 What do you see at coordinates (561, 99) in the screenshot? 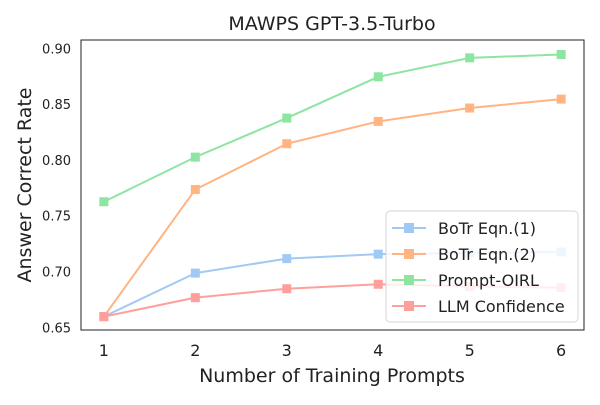
I see `data-point-botr-eqn-2-x6` at bounding box center [561, 99].